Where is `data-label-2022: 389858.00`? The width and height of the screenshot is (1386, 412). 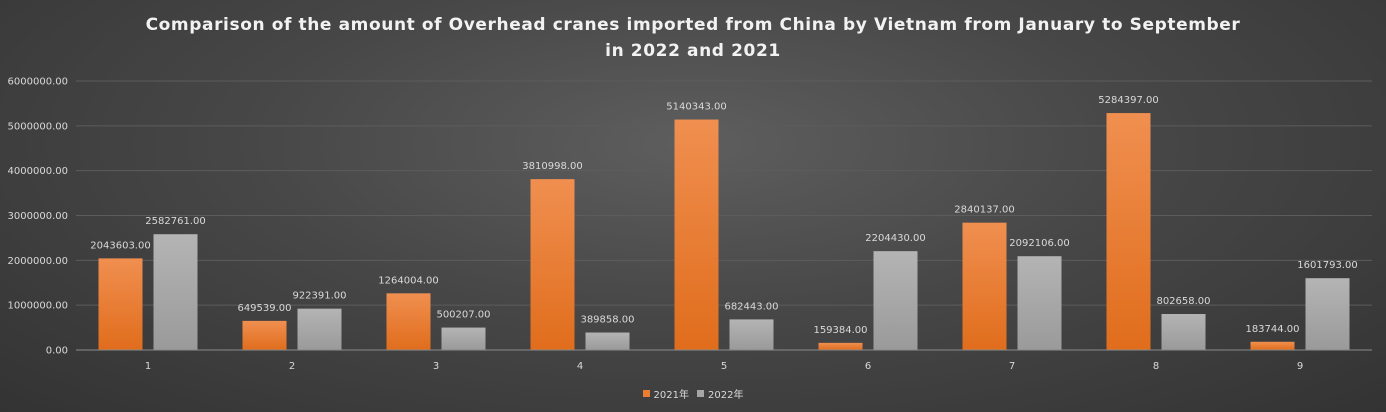
data-label-2022: 389858.00 is located at coordinates (607, 320).